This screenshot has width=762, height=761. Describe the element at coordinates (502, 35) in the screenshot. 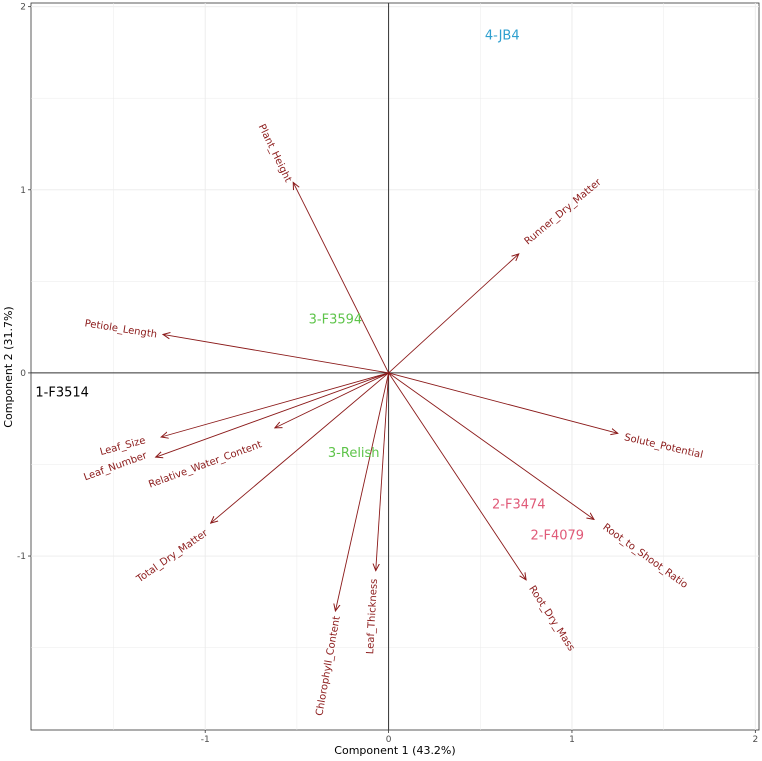

I see `sample-label-4-jb4: 4-JB4` at that location.